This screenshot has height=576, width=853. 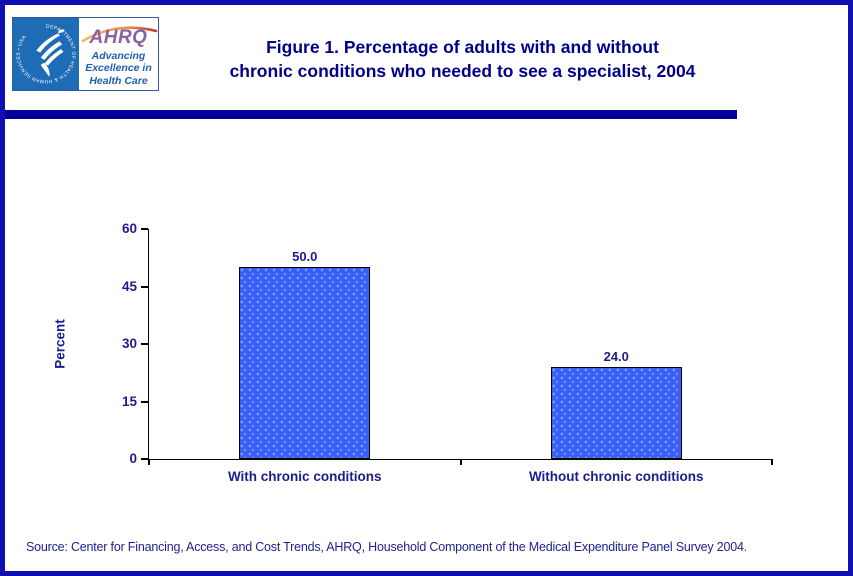 What do you see at coordinates (133, 458) in the screenshot?
I see `y-axis-tick-label: 0` at bounding box center [133, 458].